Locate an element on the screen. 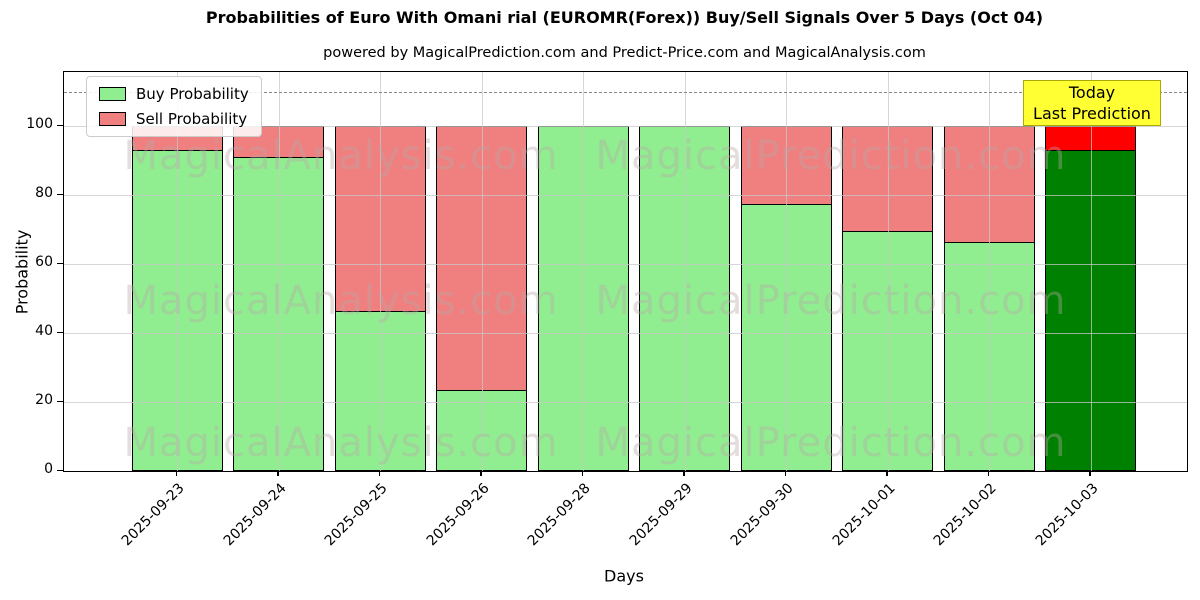 The height and width of the screenshot is (600, 1200). legend-item-sell: Sell Probability is located at coordinates (174, 119).